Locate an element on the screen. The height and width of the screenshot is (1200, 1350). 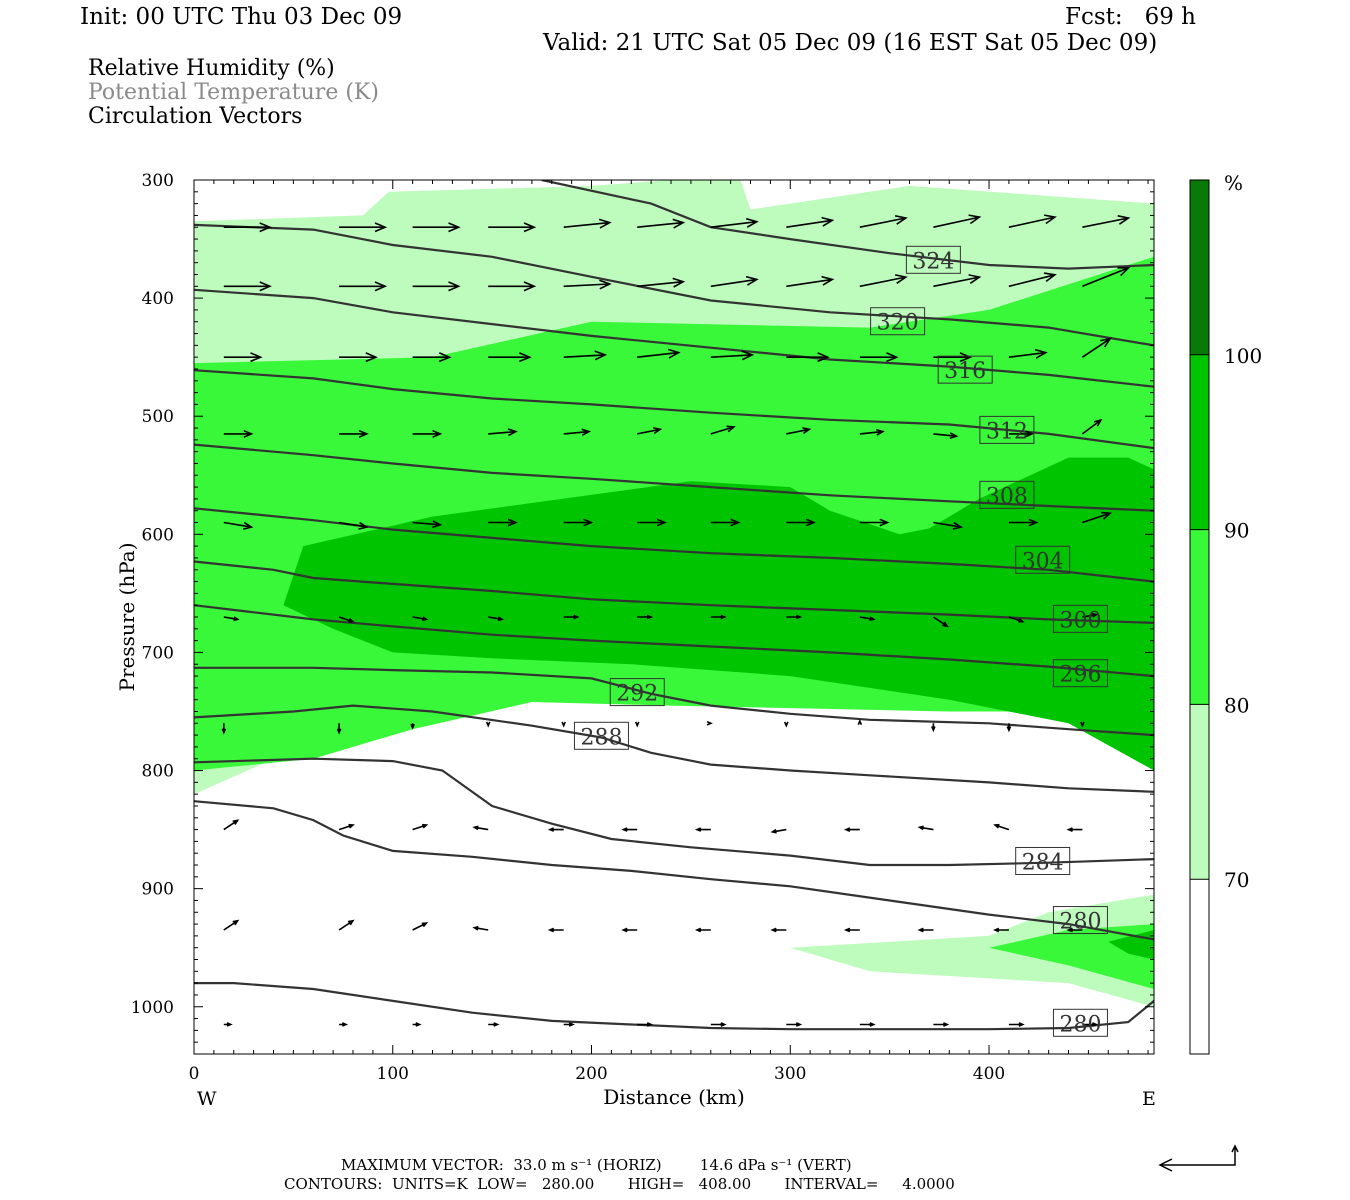
x-tick-label: 0 is located at coordinates (194, 1074).